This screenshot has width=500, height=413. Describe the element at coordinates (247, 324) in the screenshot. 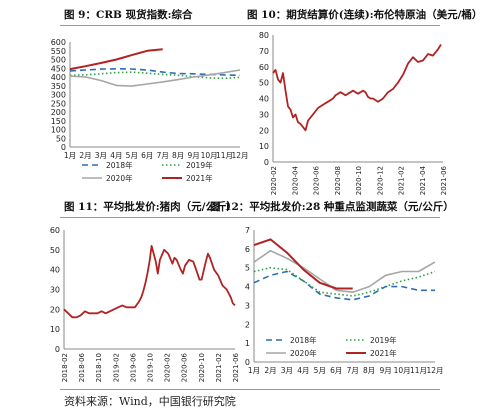

I see `veg-ytick-label: 2` at that location.